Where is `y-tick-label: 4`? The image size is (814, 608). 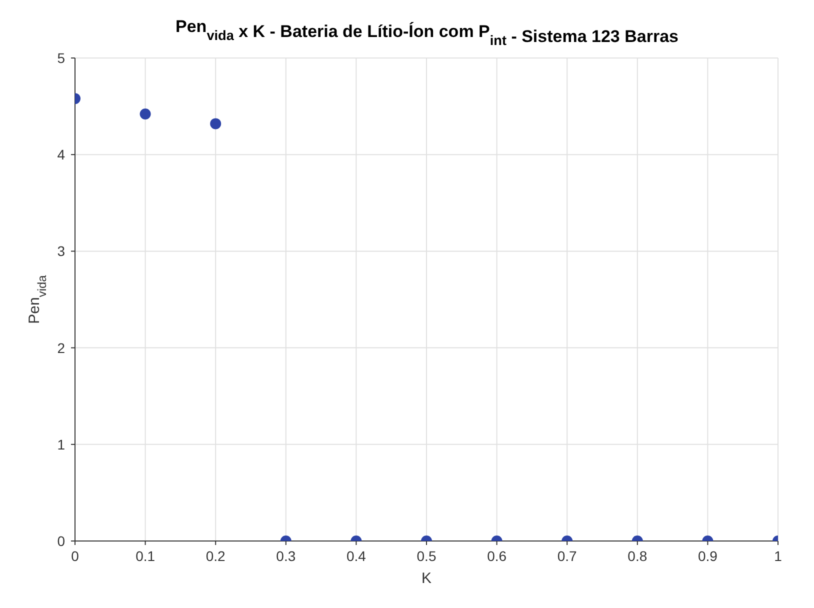 y-tick-label: 4 is located at coordinates (61, 154).